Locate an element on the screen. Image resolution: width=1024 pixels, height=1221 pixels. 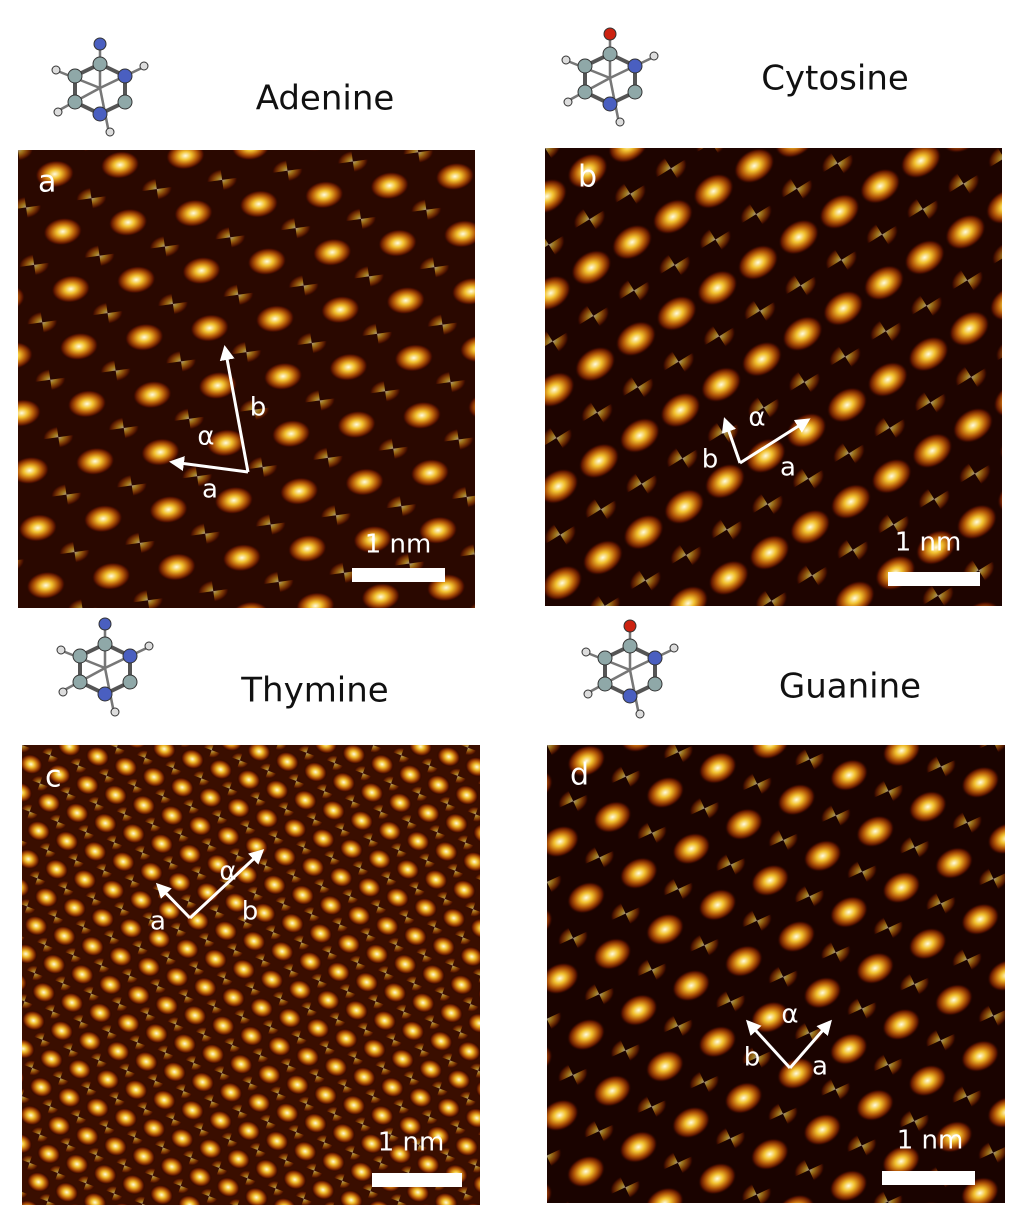
panel-letter: a is located at coordinates (47, 182).